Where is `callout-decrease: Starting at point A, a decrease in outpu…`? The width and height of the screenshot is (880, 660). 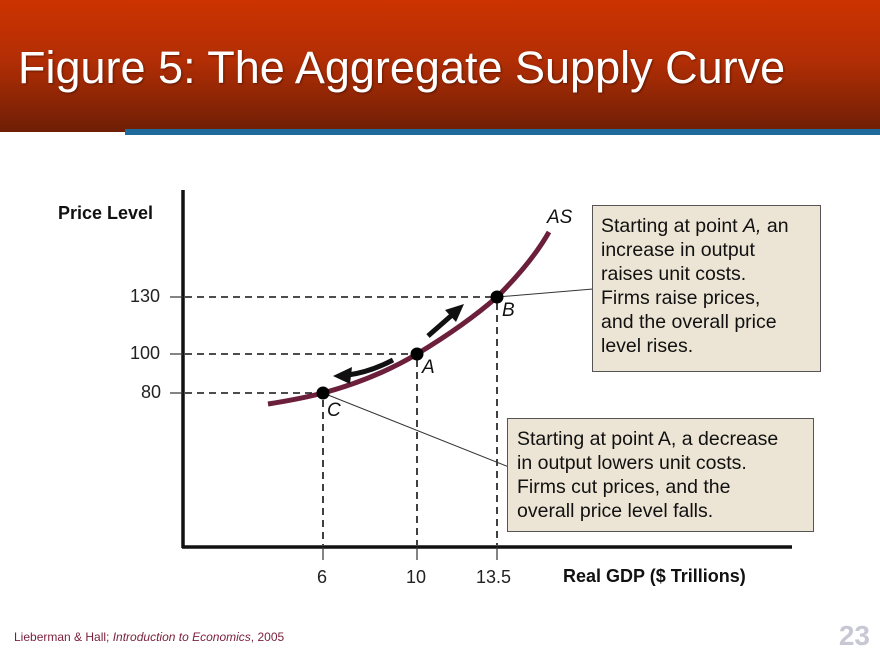 callout-decrease: Starting at point A, a decrease in outpu… is located at coordinates (660, 475).